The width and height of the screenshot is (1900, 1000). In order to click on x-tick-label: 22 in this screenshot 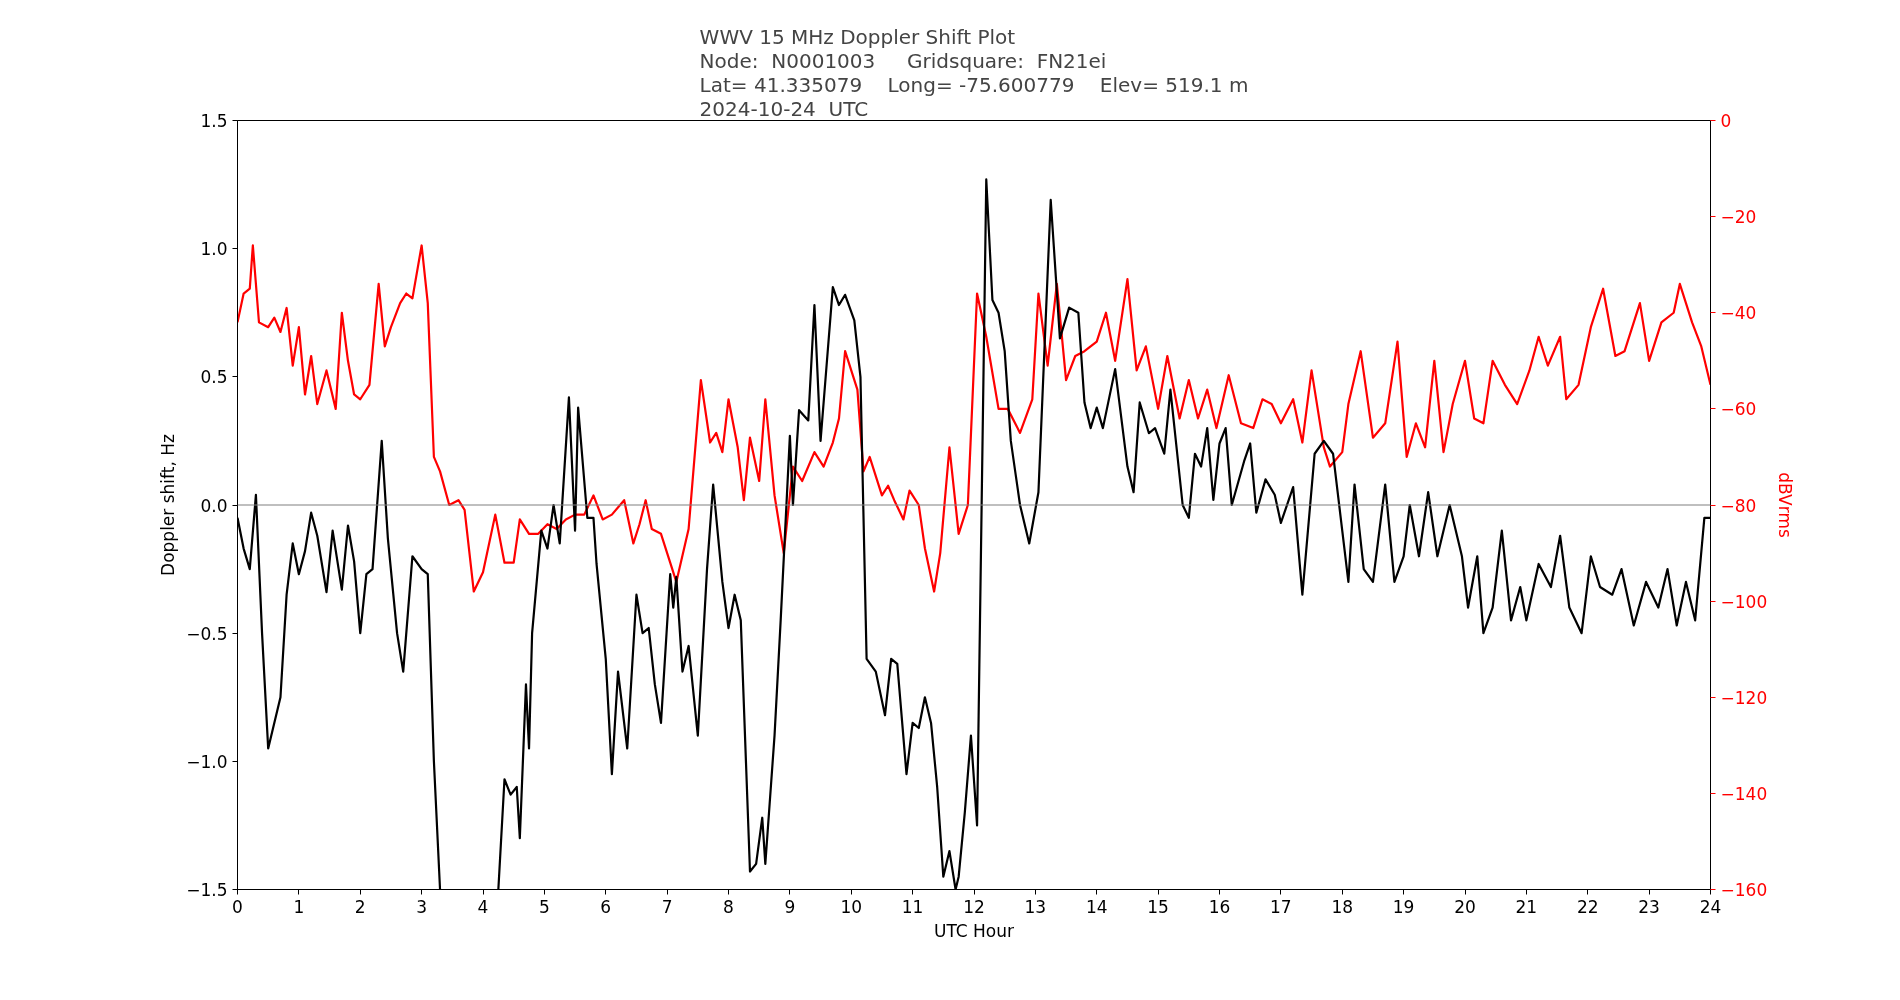, I will do `click(1587, 906)`.